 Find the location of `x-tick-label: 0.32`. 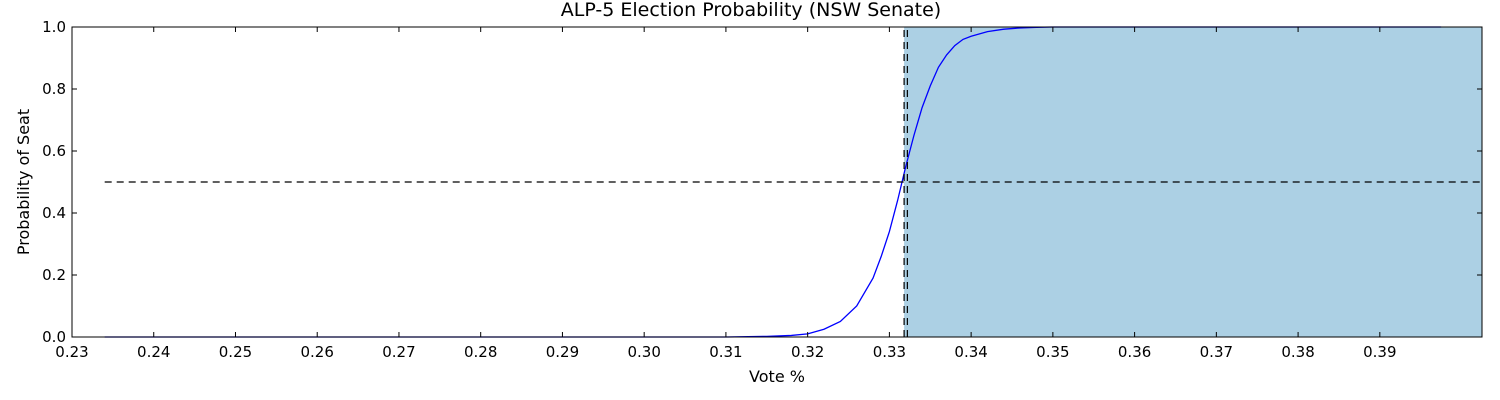

x-tick-label: 0.32 is located at coordinates (807, 352).